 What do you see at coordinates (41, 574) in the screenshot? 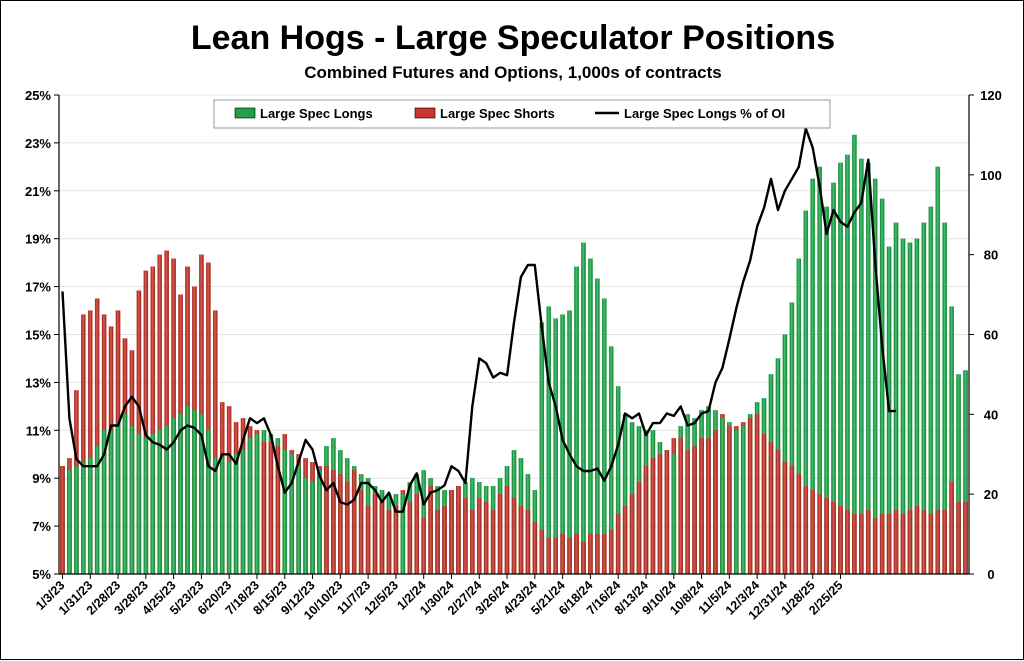
I see `y-left-tick-label: 5%` at bounding box center [41, 574].